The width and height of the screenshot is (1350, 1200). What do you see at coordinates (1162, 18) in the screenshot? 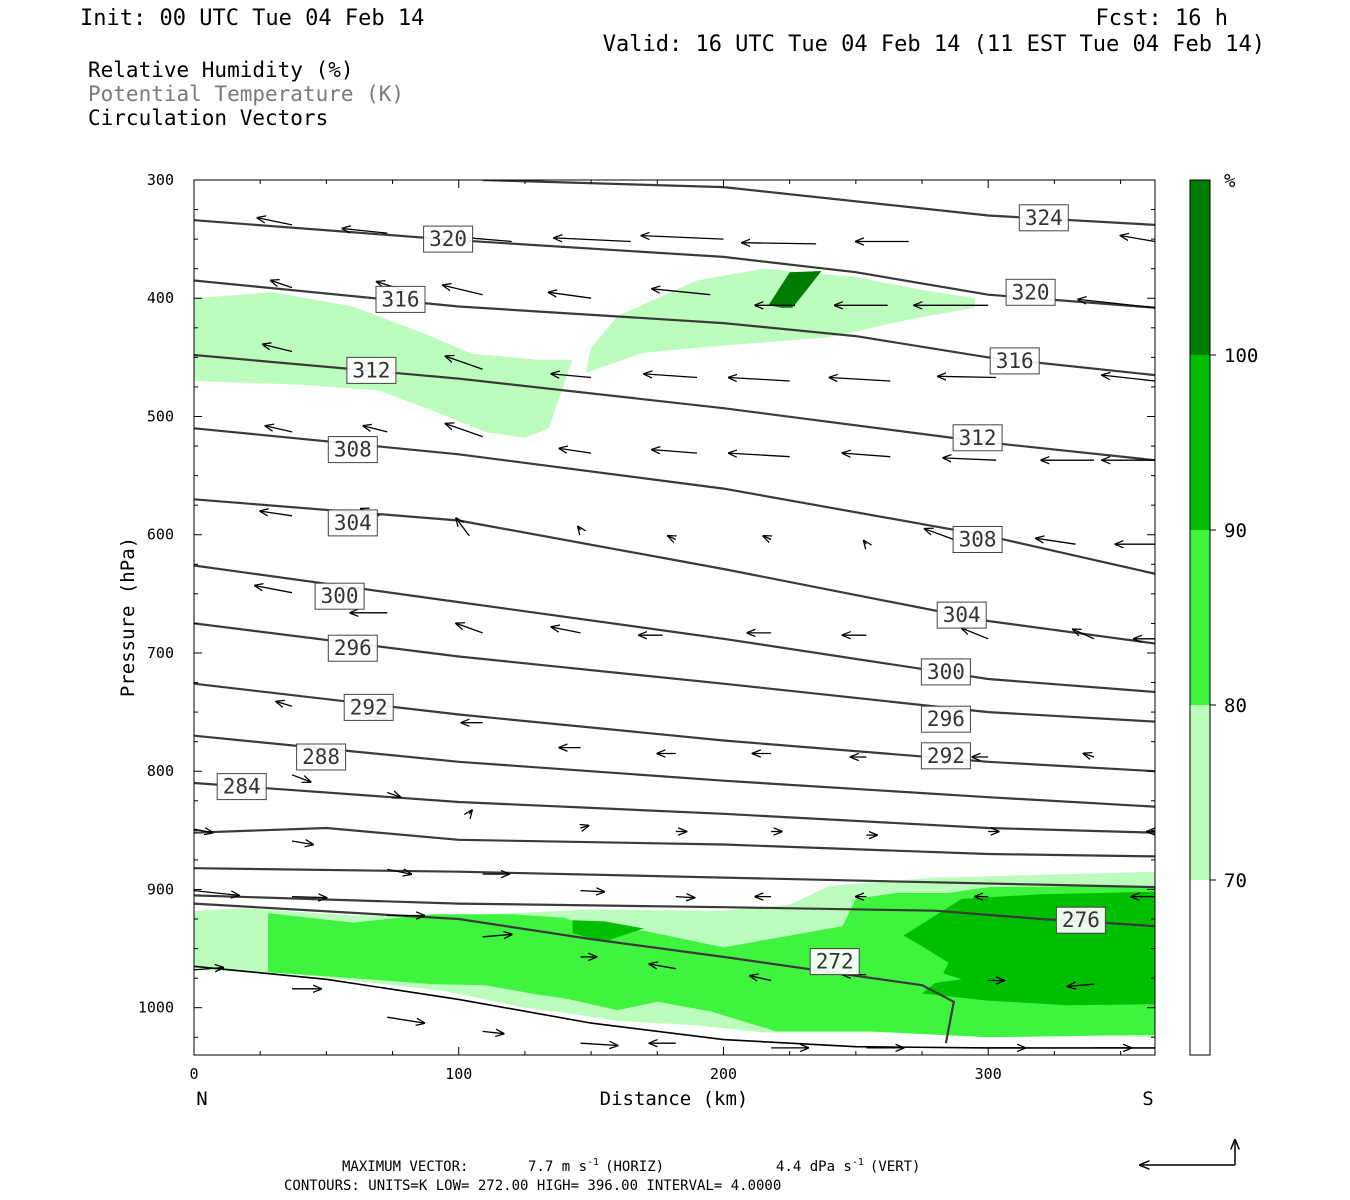
I see `forecast-hour: Fcst: 16 h` at bounding box center [1162, 18].